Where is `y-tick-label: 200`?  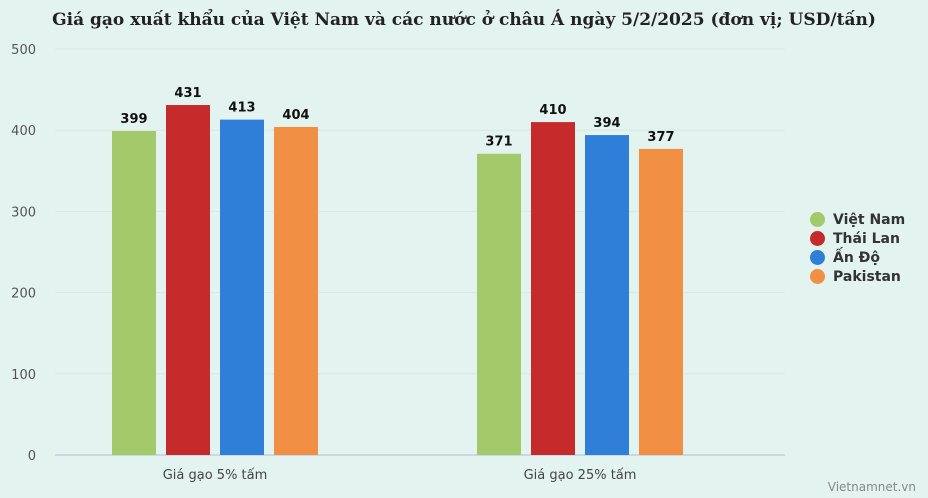 y-tick-label: 200 is located at coordinates (23, 294).